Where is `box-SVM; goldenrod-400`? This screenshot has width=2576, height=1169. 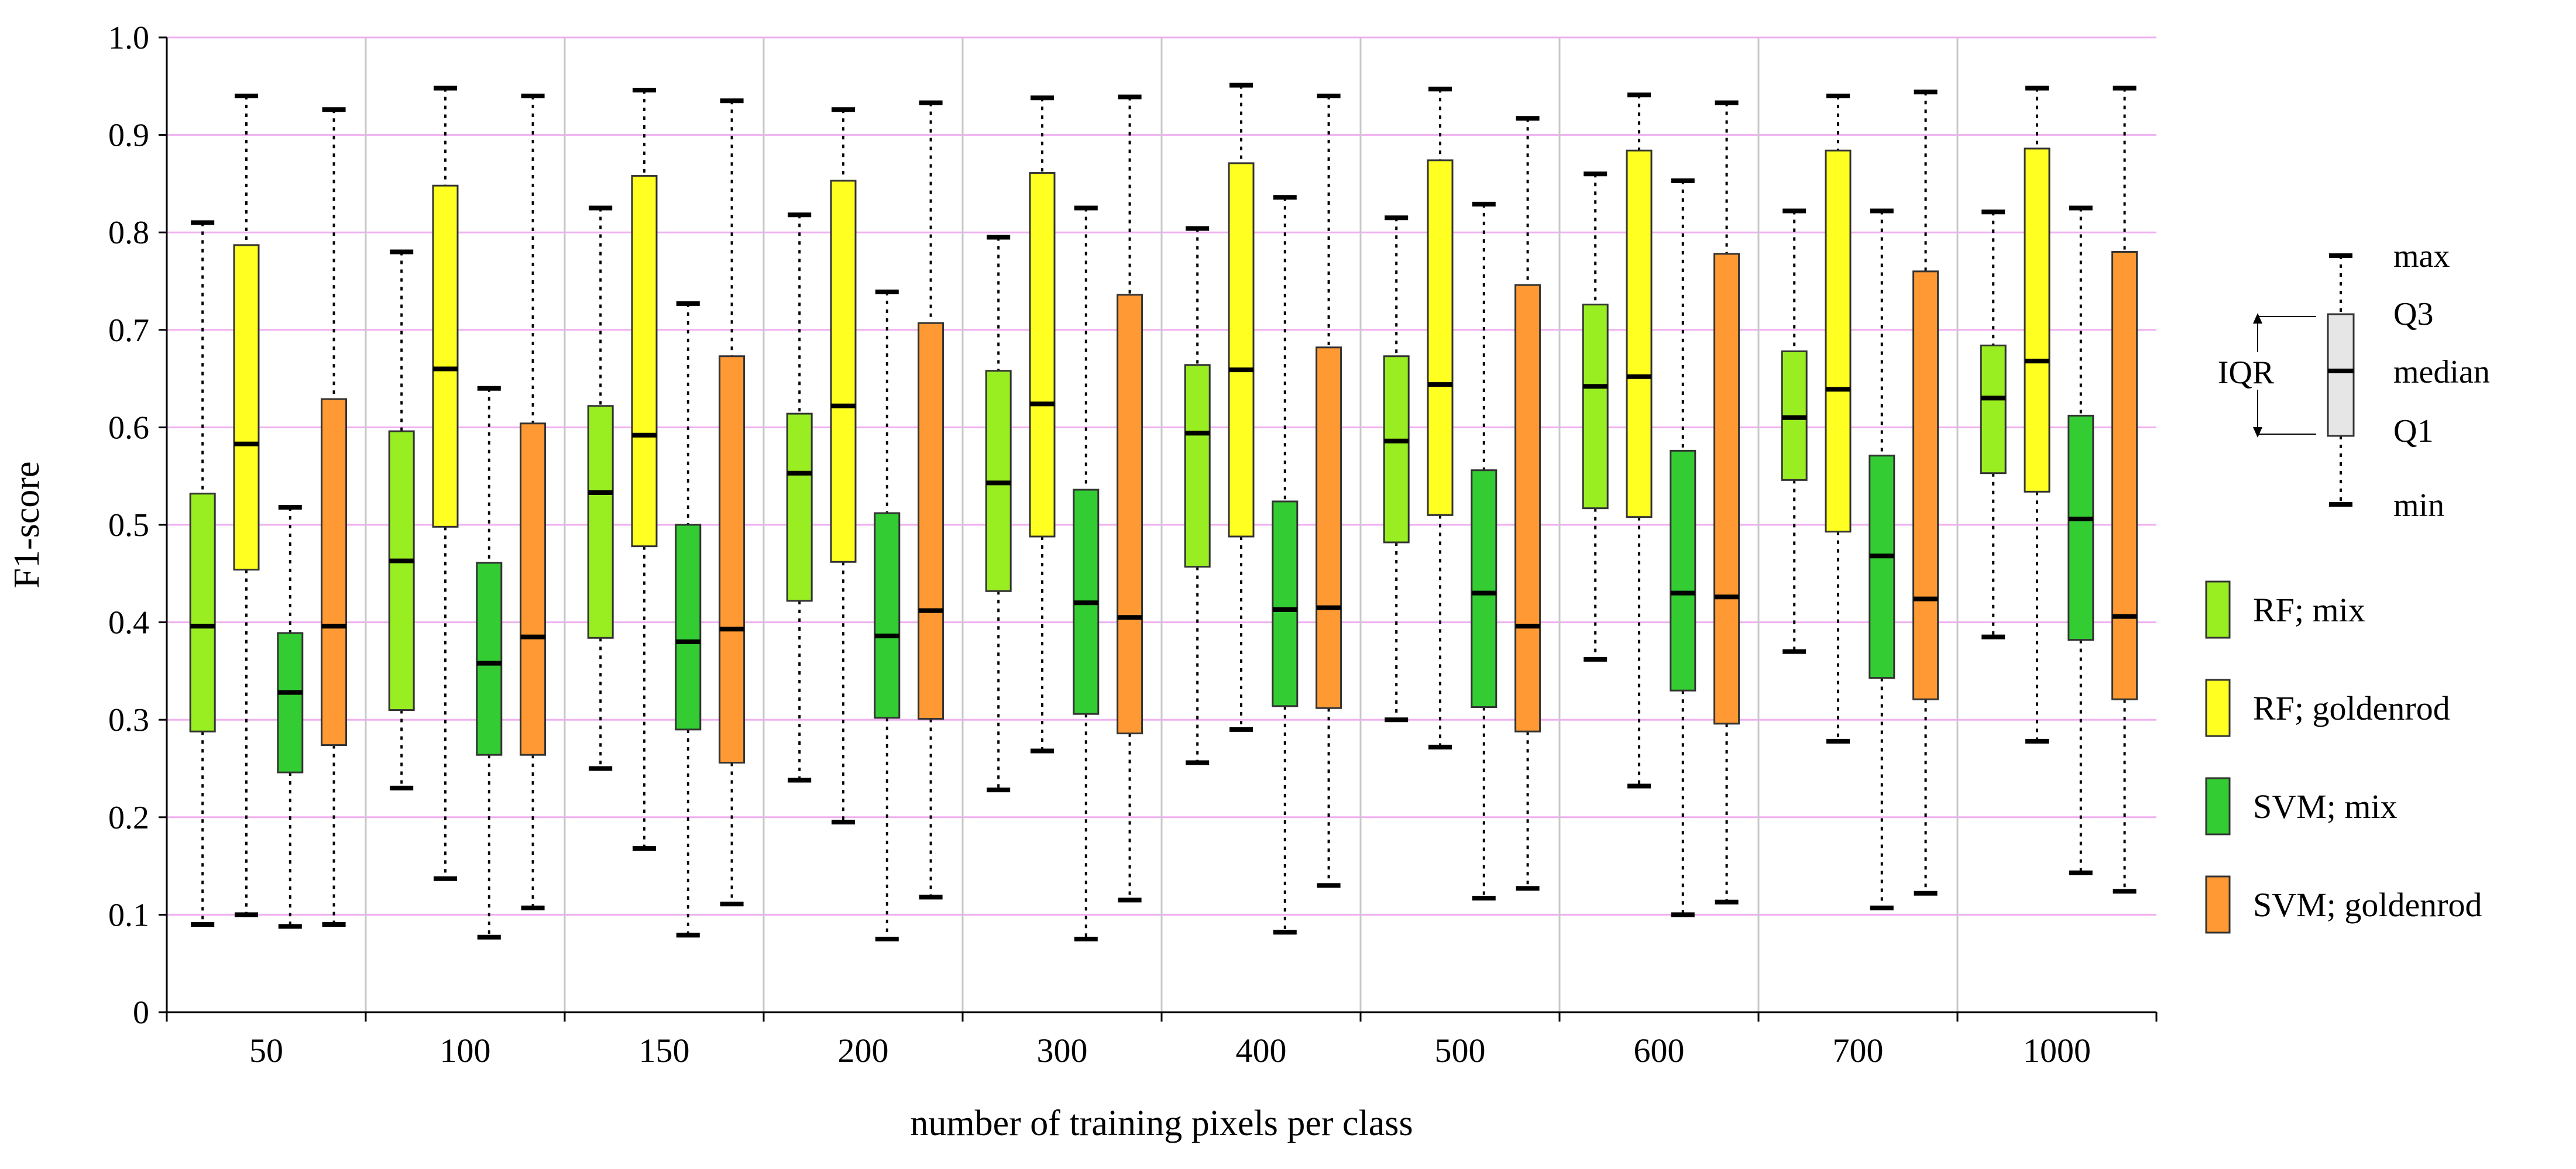 box-SVM; goldenrod-400 is located at coordinates (1329, 490).